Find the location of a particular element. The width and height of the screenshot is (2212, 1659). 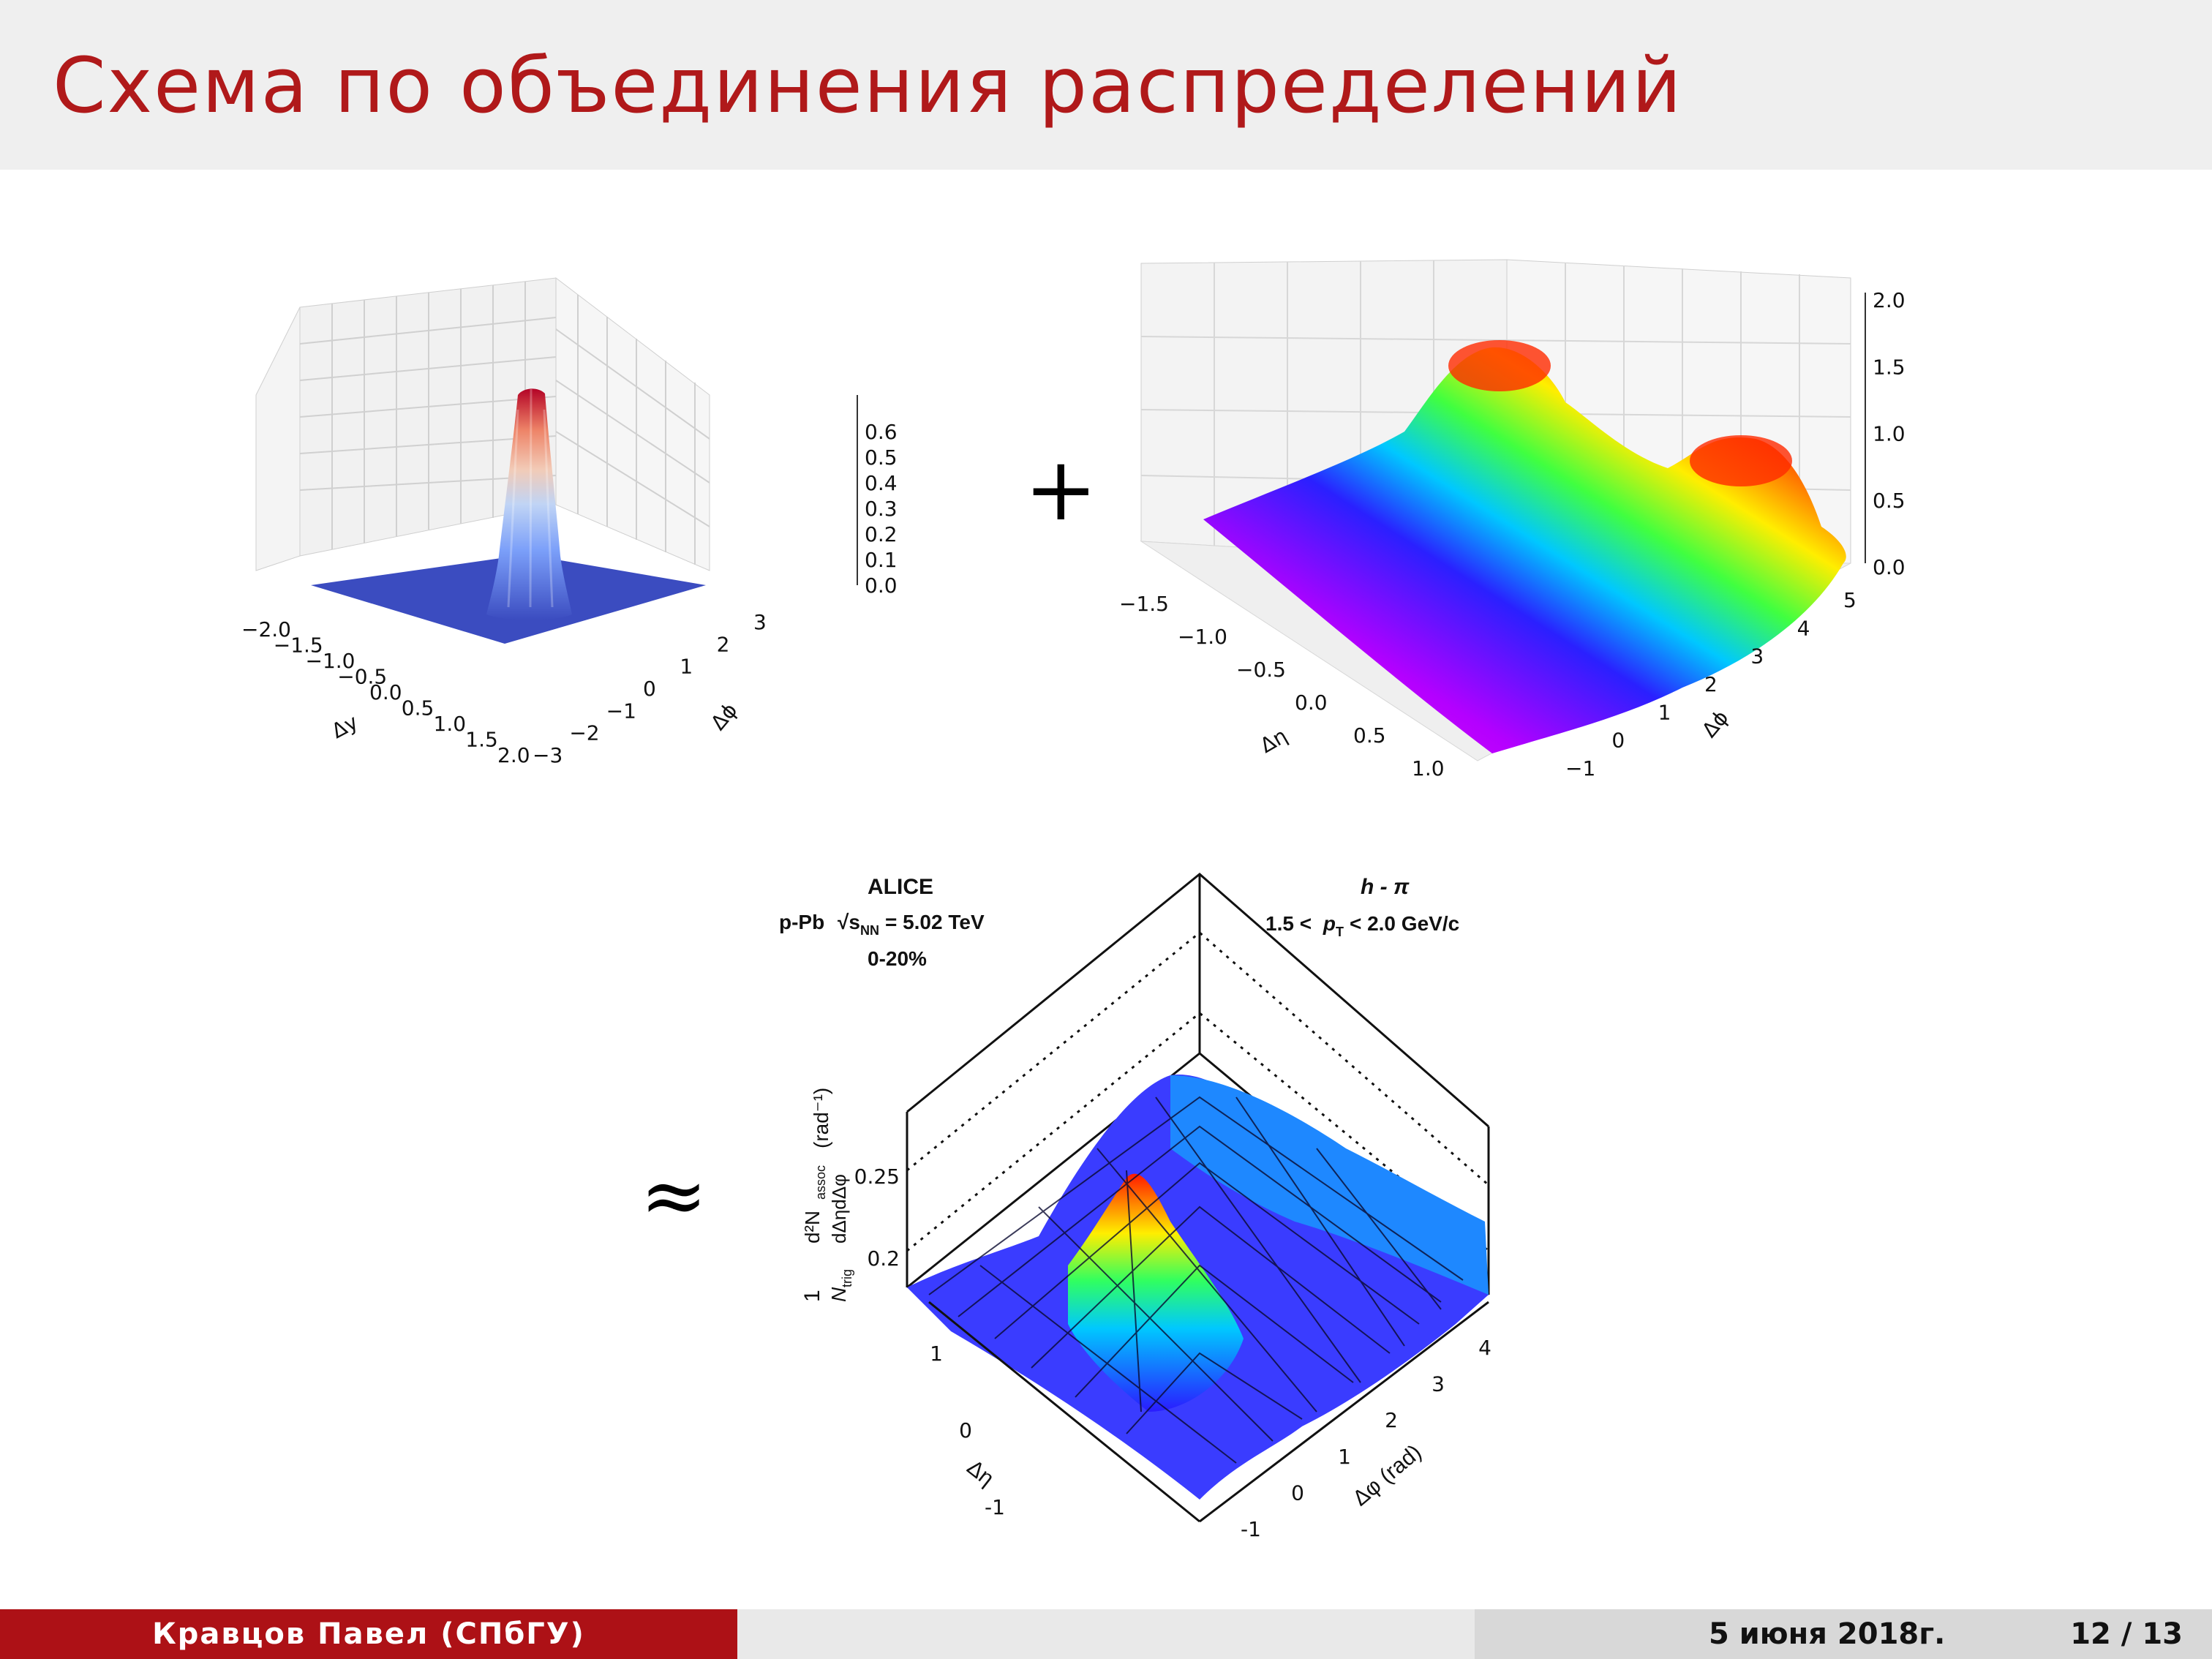

footer-author: Кравцов Павел (СПбГУ) is located at coordinates (368, 1634).